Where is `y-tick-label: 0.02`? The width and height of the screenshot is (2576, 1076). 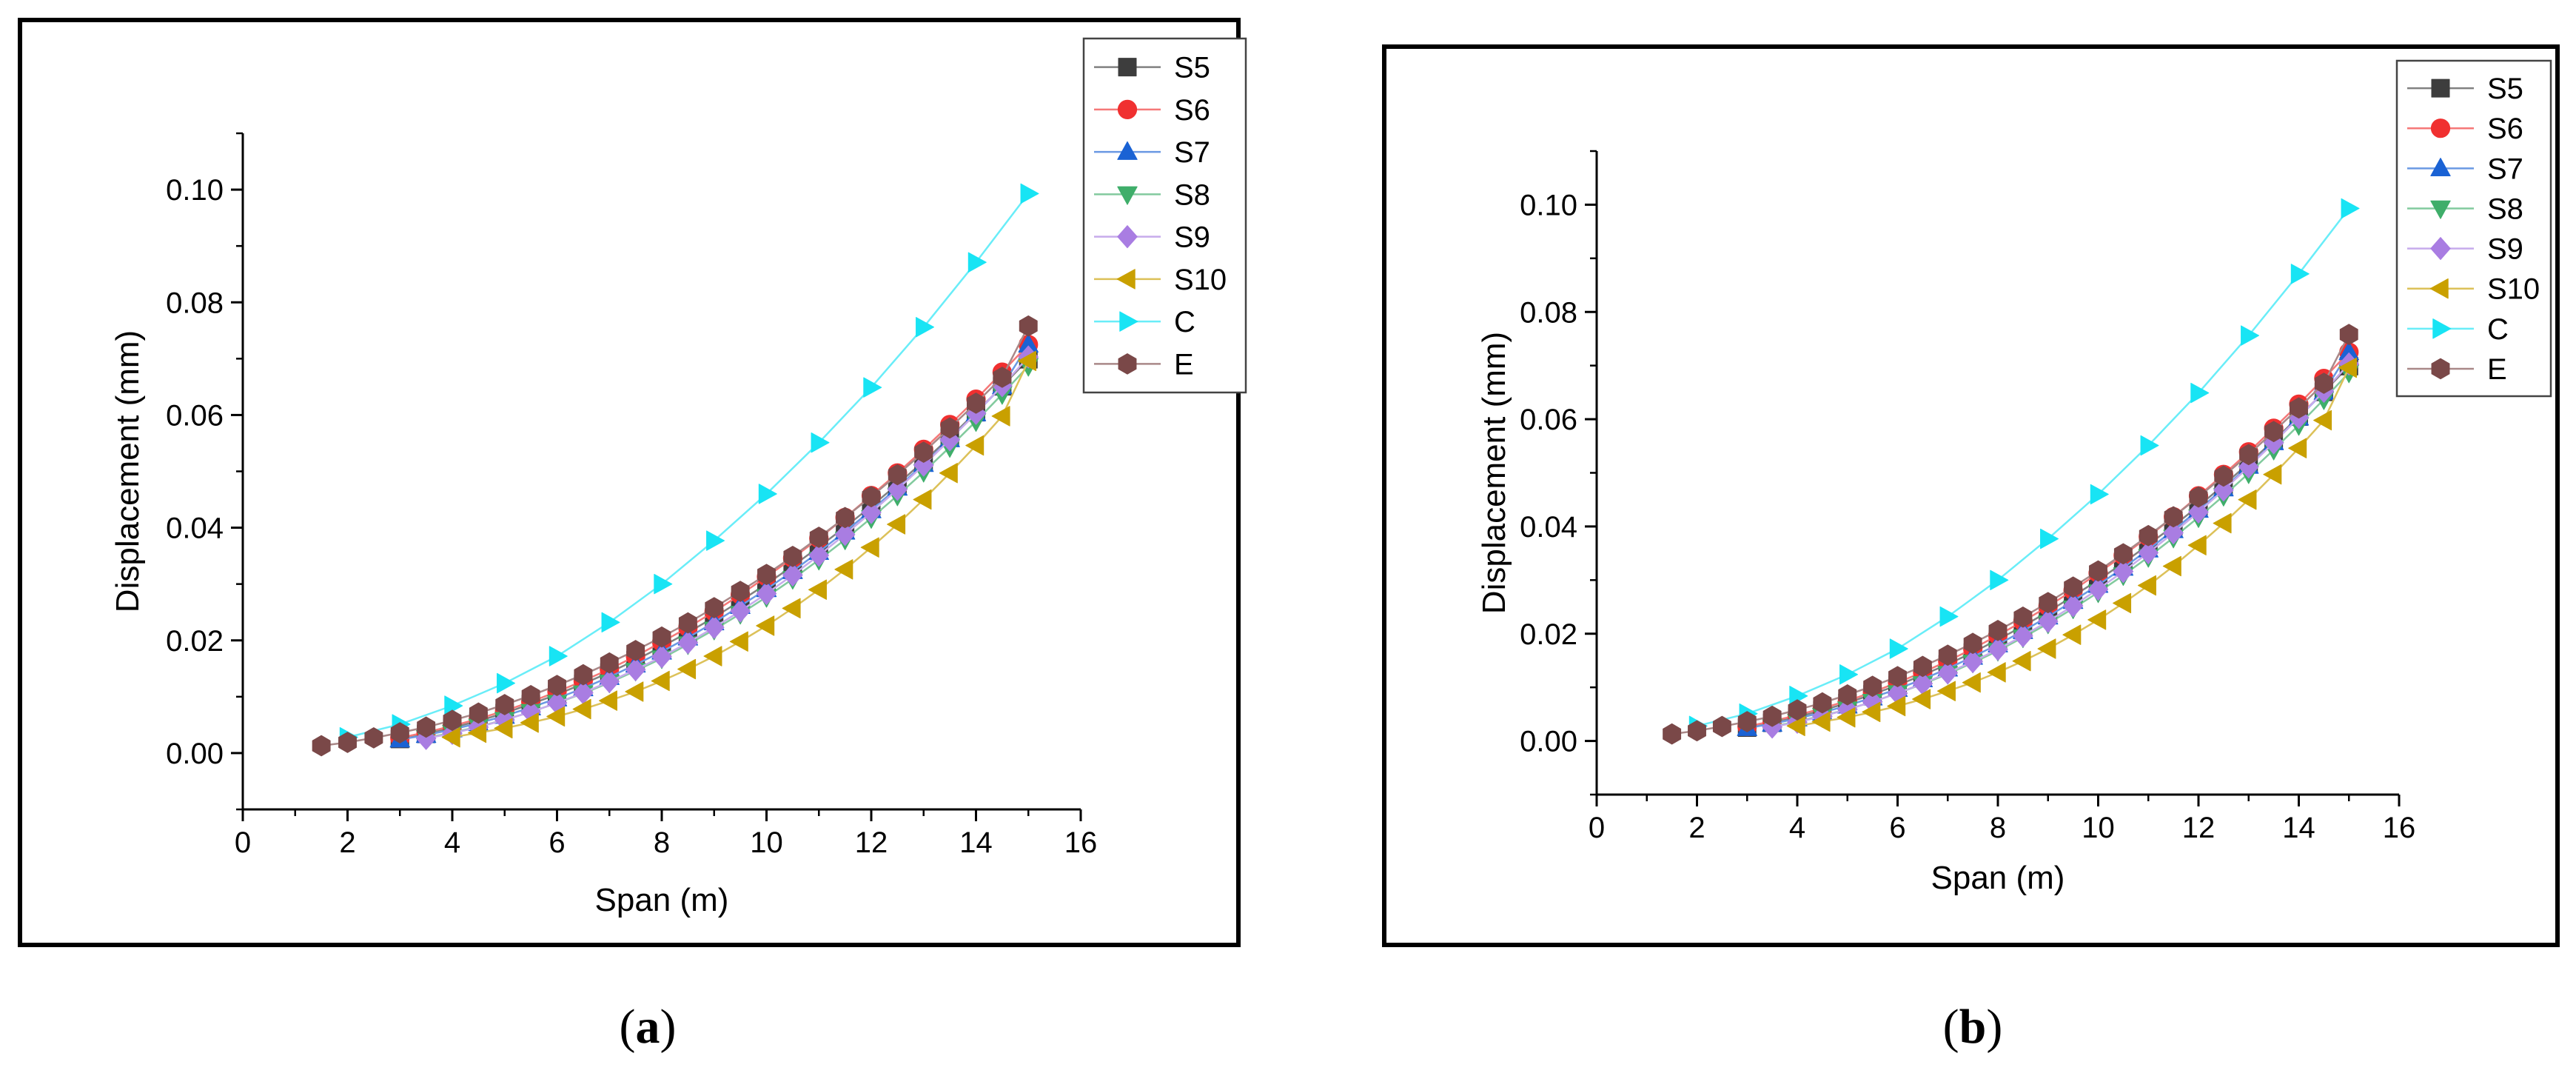 y-tick-label: 0.02 is located at coordinates (1548, 634).